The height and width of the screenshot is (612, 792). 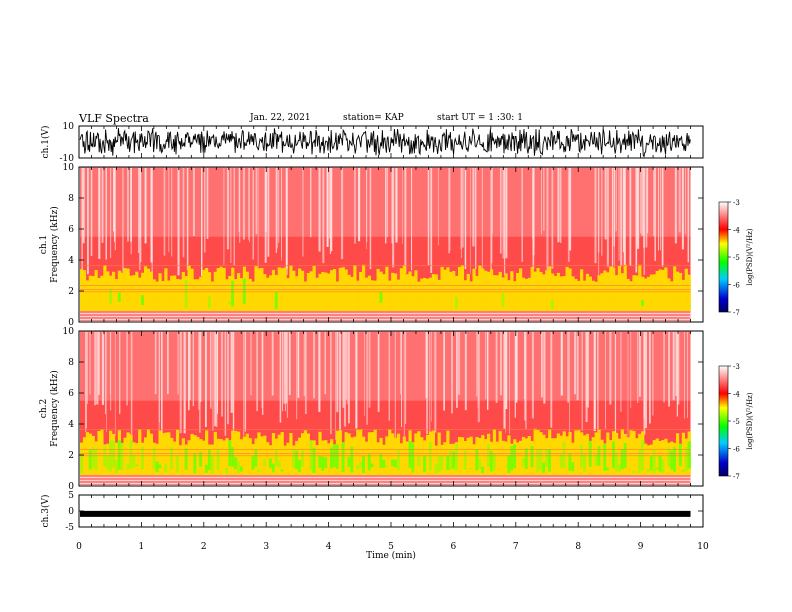 I want to click on colorbar-tick-label: -7, so click(x=736, y=477).